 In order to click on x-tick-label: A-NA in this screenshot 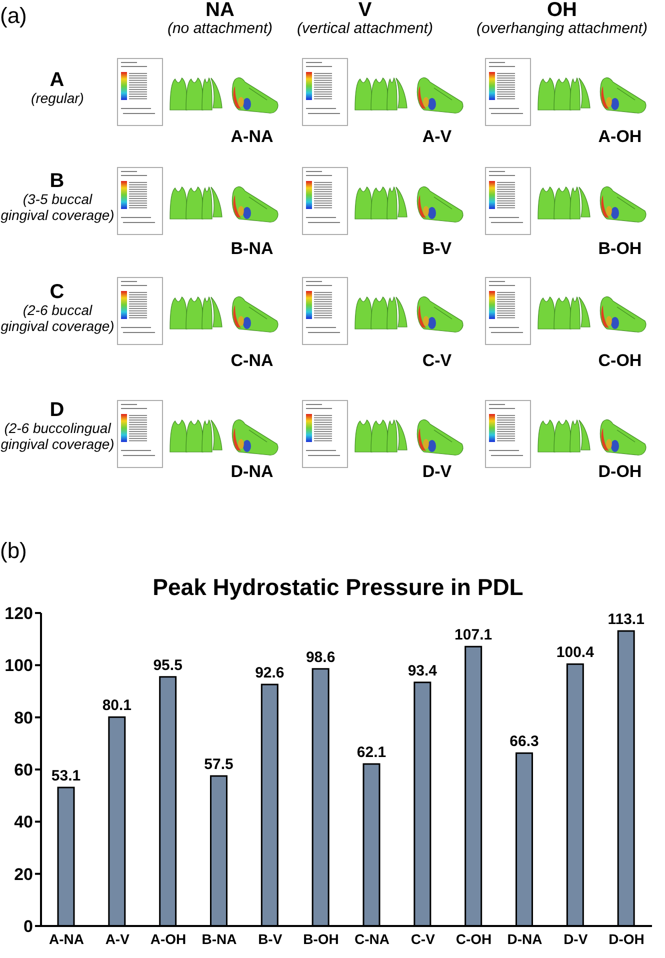, I will do `click(66, 938)`.